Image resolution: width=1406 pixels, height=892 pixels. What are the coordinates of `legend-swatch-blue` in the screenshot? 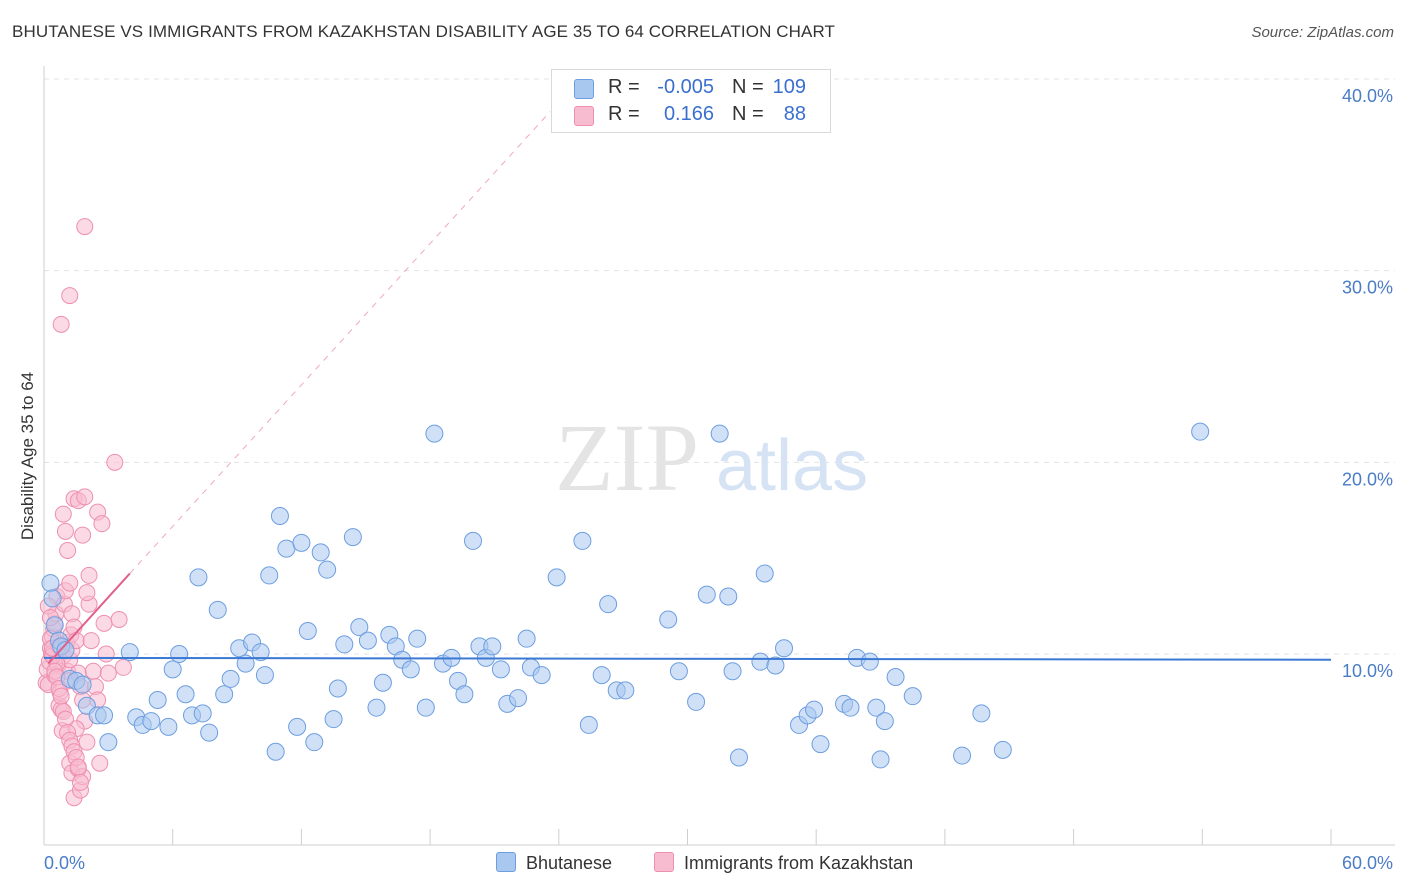 It's located at (584, 89).